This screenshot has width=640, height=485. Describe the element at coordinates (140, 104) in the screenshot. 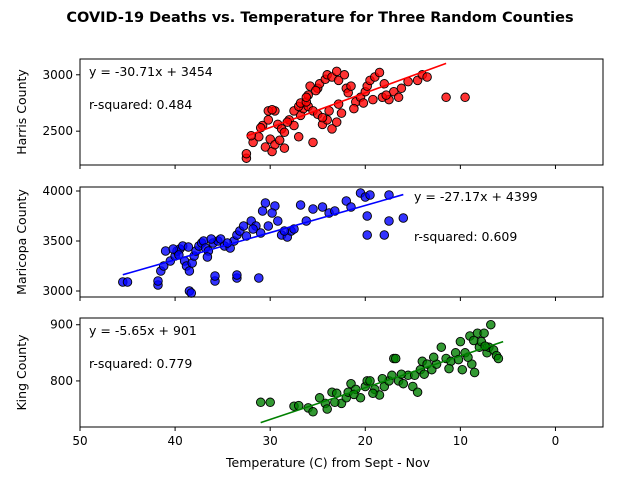

I see `r-squared-label: r-squared: 0.484` at that location.